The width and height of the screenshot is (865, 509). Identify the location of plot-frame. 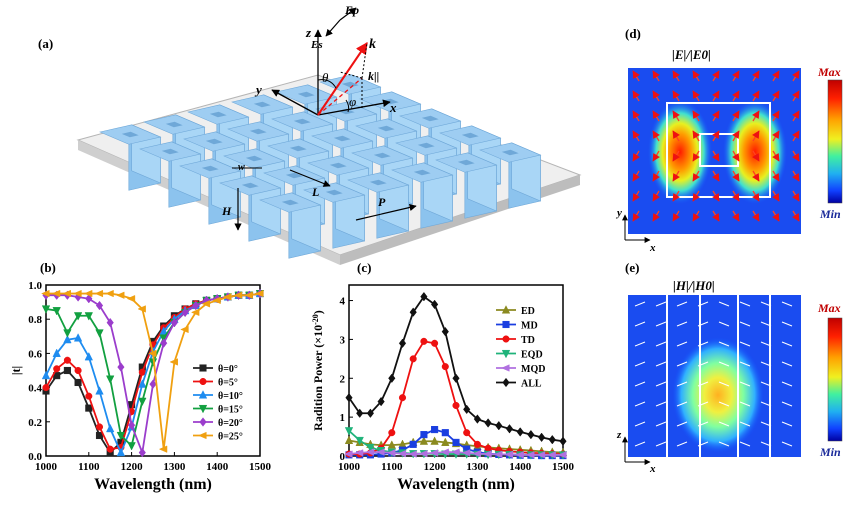
(153, 370).